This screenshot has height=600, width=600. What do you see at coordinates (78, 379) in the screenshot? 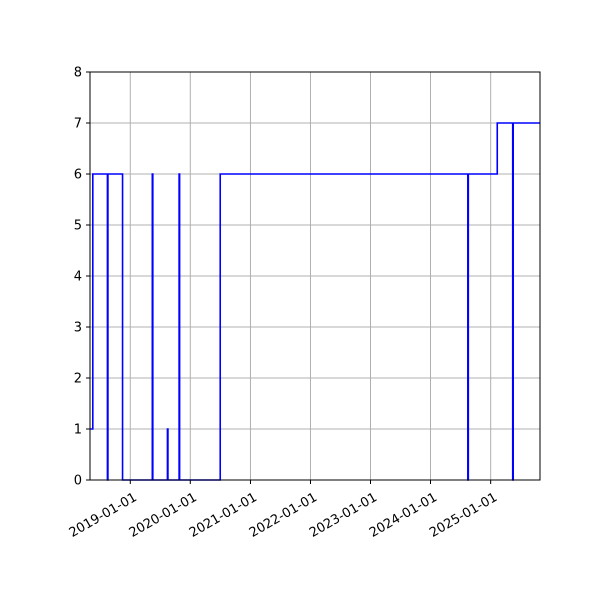
I see `y-tick-label: 2` at bounding box center [78, 379].